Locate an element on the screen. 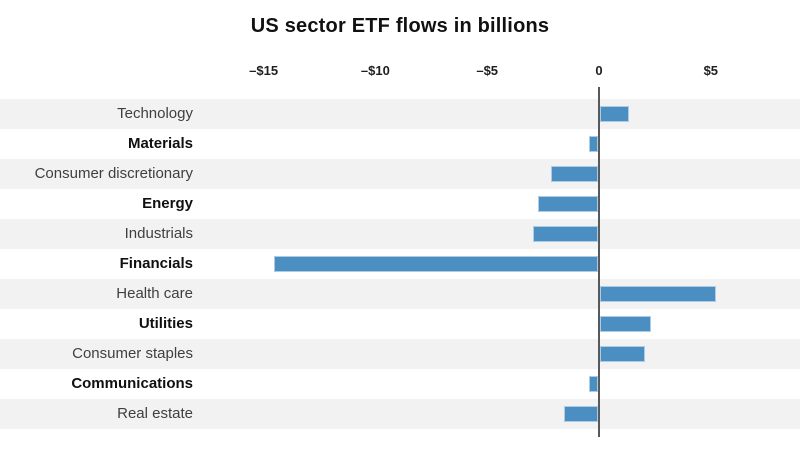 This screenshot has height=454, width=800. category-label: Materials is located at coordinates (160, 143).